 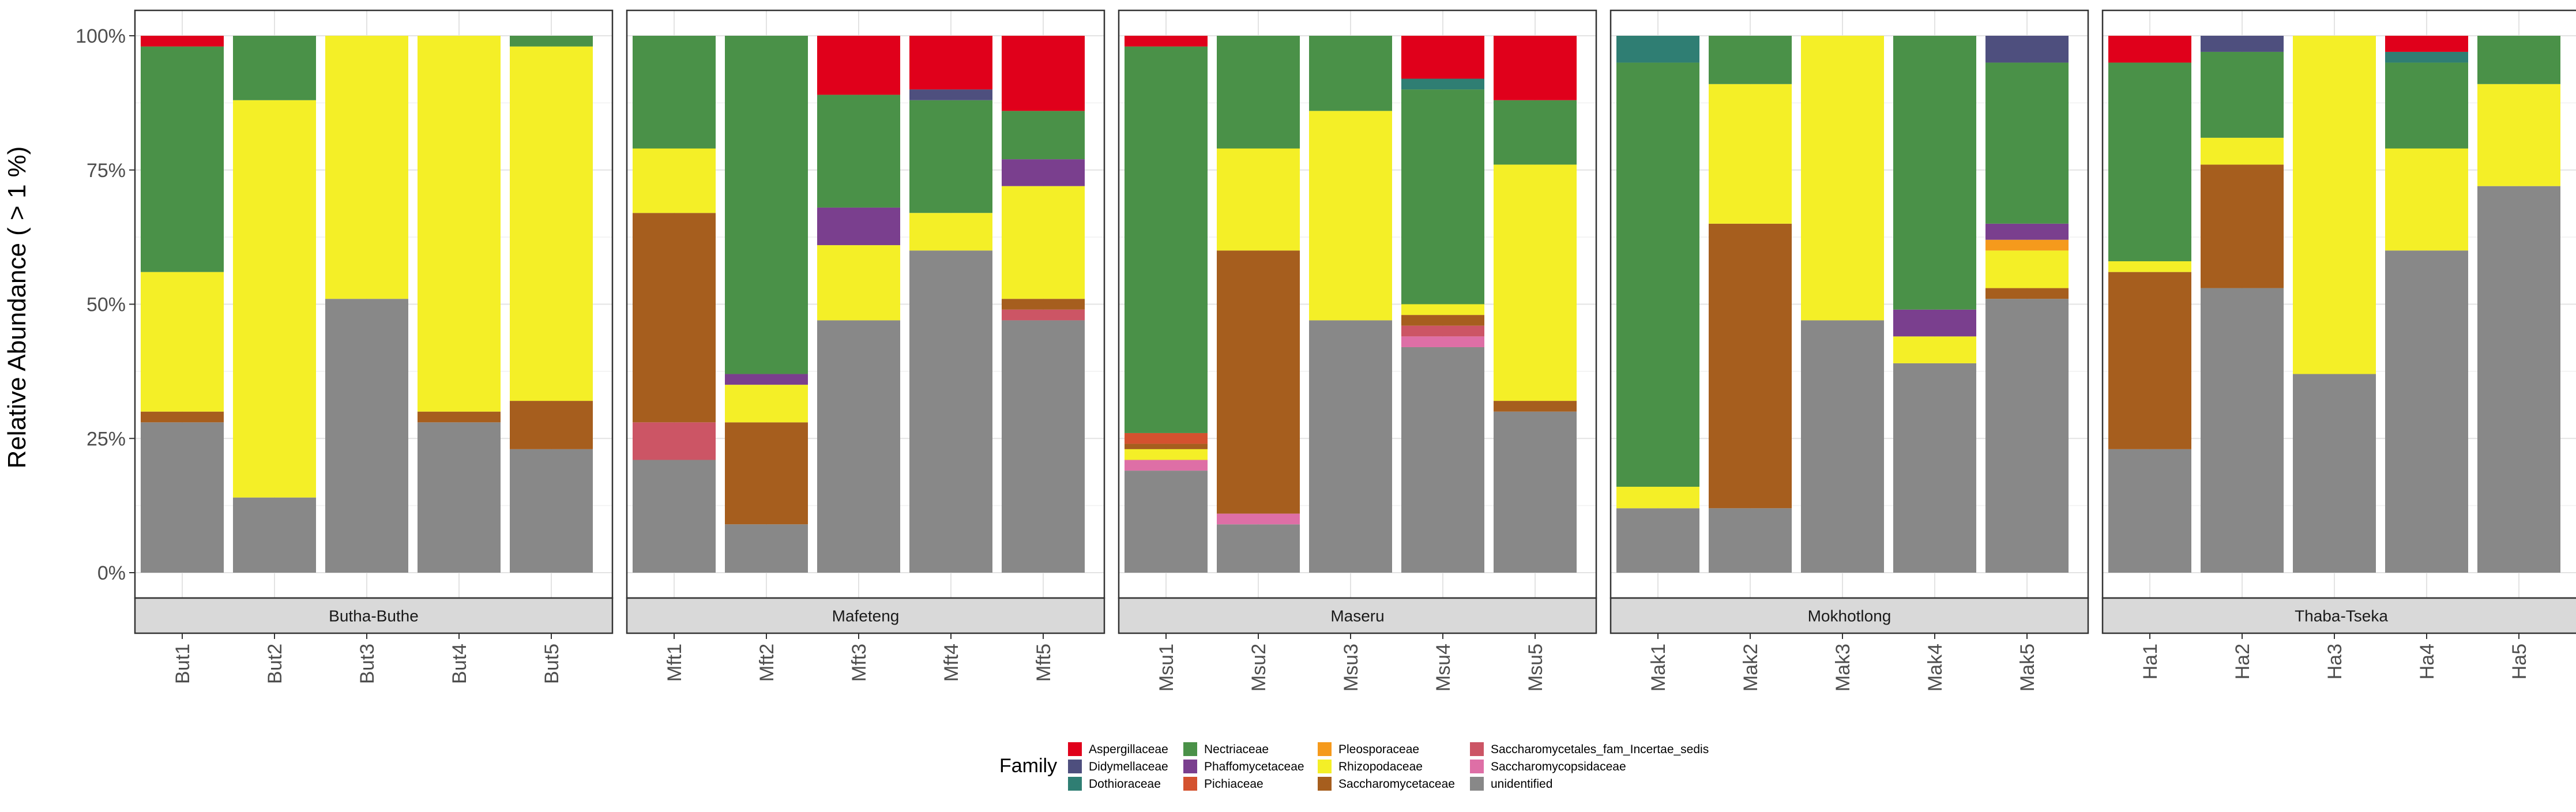 What do you see at coordinates (1589, 749) in the screenshot?
I see `legend-entry-saccharomycetales-fam-incertae-sedis: Saccharomycetales_fam_Incertae_sedis` at bounding box center [1589, 749].